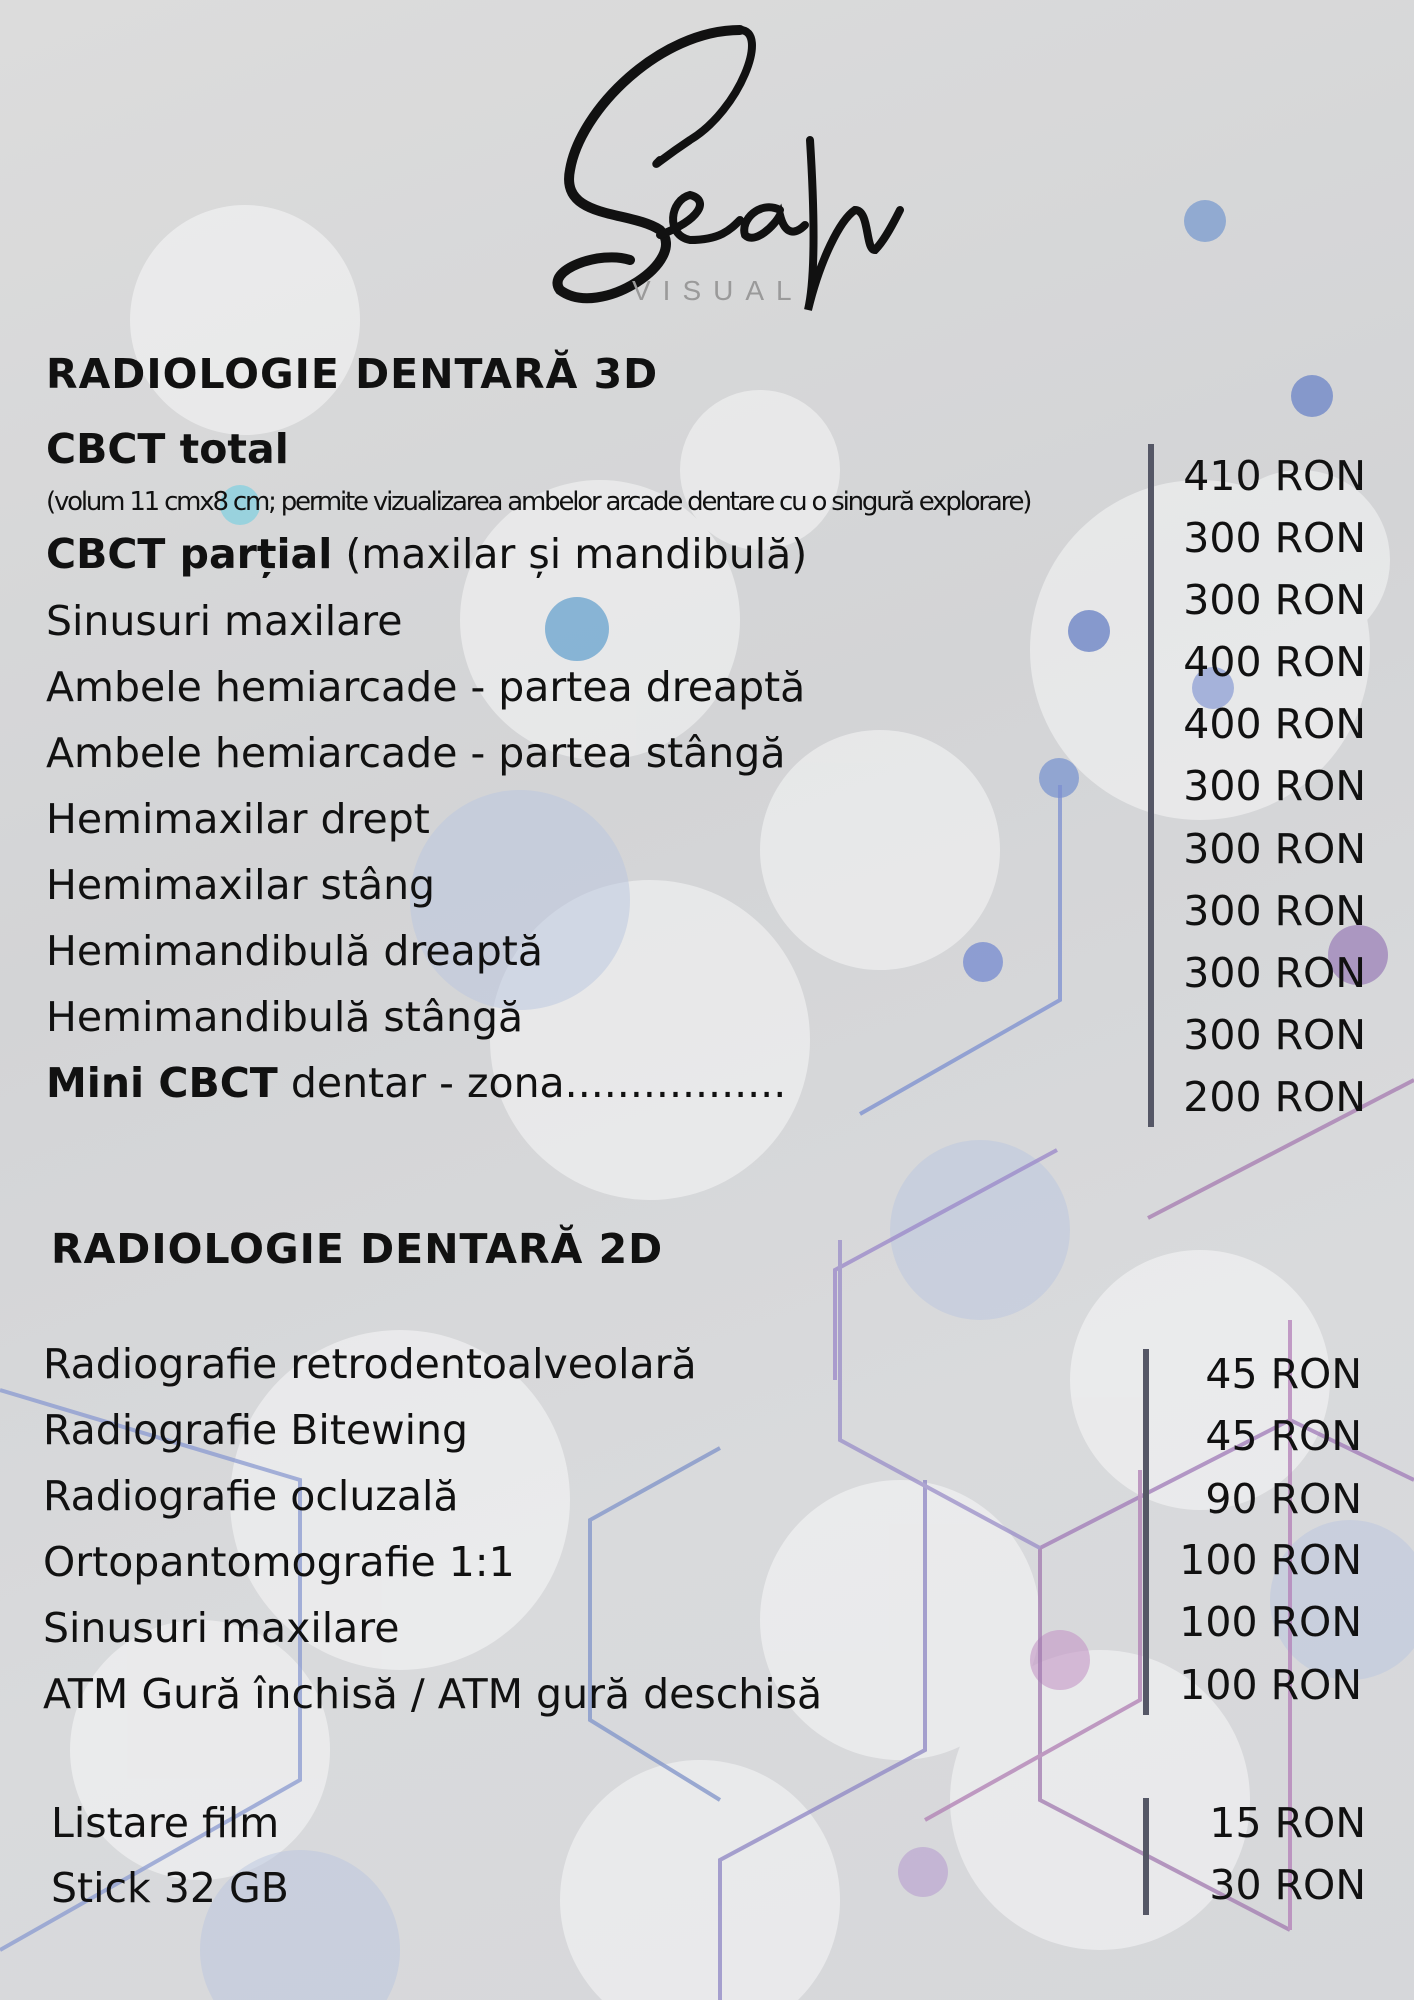 This screenshot has width=1414, height=2000. I want to click on price-item-label: Hemimaxilar drept, so click(238, 819).